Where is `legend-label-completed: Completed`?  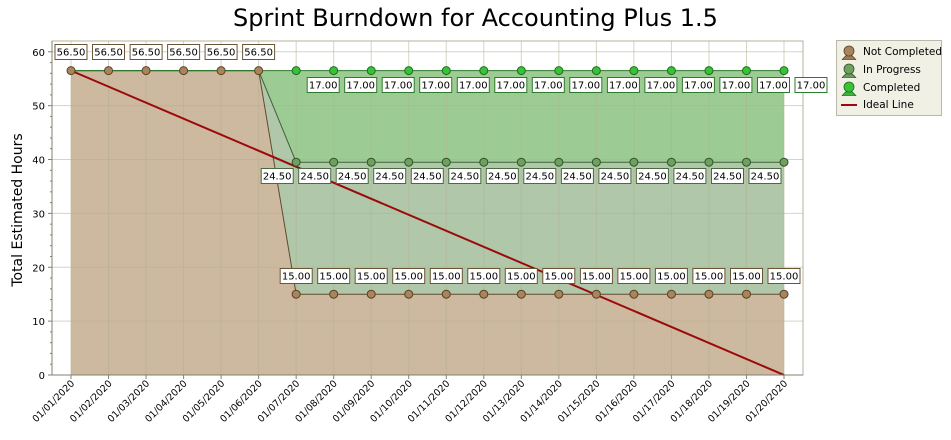 legend-label-completed: Completed is located at coordinates (892, 88).